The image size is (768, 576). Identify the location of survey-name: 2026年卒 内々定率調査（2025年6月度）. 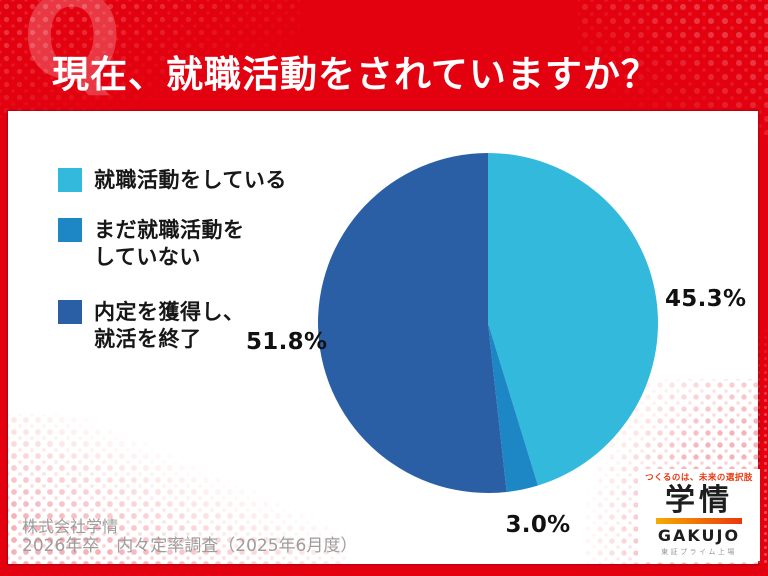
(190, 546).